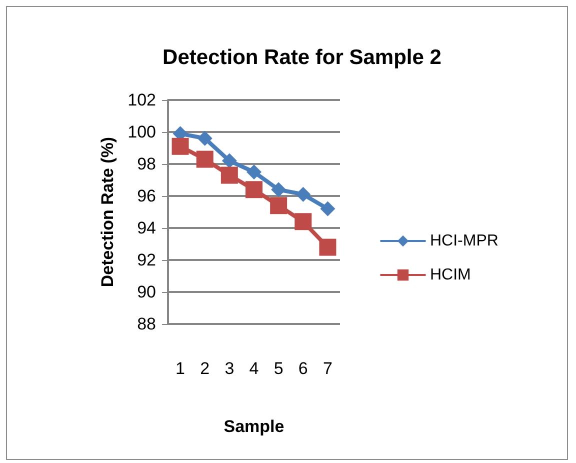  I want to click on y-tick-label: 92, so click(146, 260).